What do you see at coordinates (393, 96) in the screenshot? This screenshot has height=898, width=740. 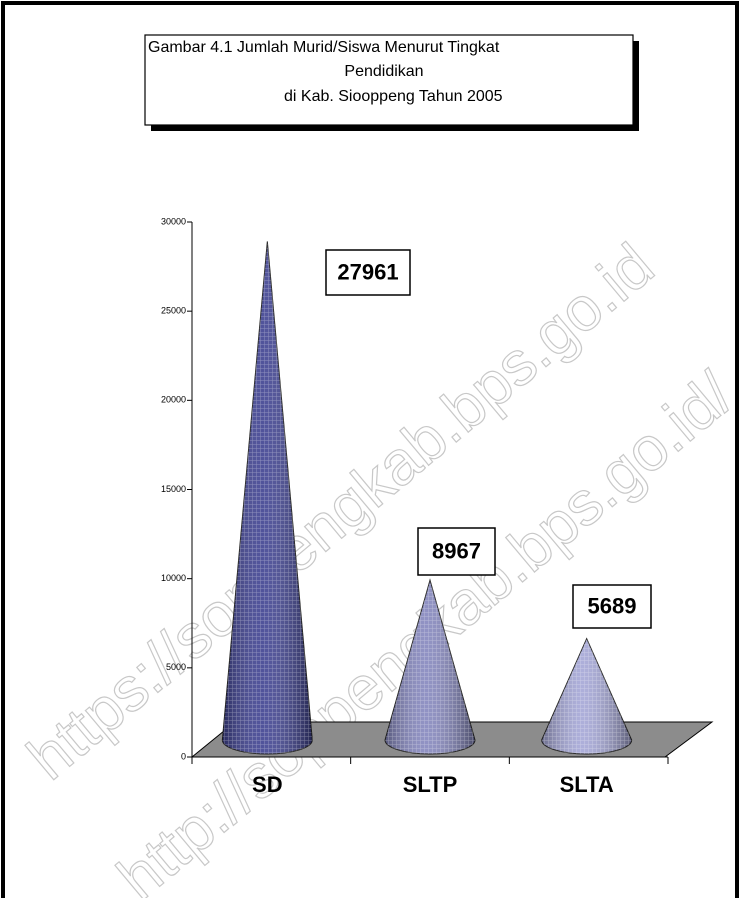 I see `title-line: di Kab. Siooppeng Tahun 2005` at bounding box center [393, 96].